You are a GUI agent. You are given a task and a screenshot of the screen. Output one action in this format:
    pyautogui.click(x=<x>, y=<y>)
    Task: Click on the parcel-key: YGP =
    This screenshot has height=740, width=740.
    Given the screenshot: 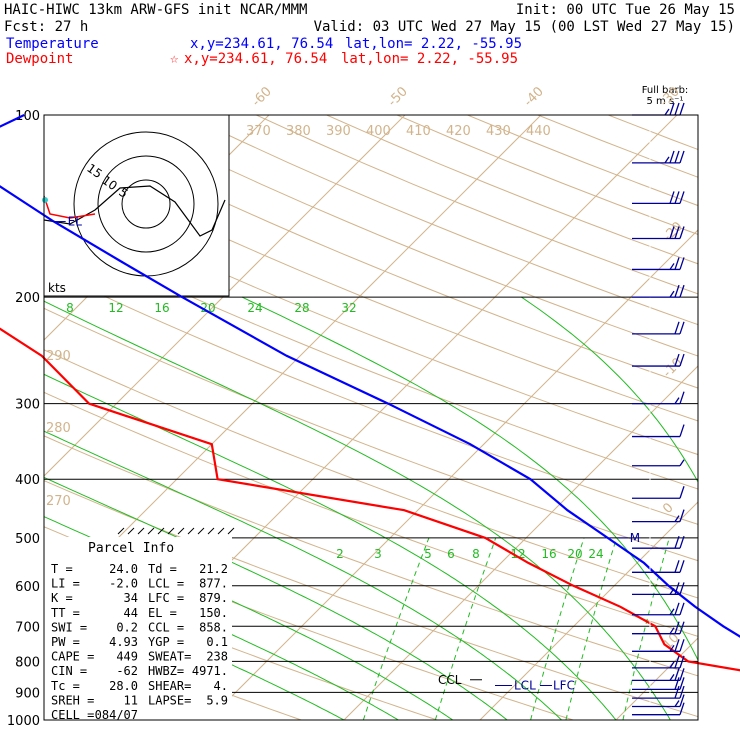 What is the action you would take?
    pyautogui.click(x=166, y=642)
    